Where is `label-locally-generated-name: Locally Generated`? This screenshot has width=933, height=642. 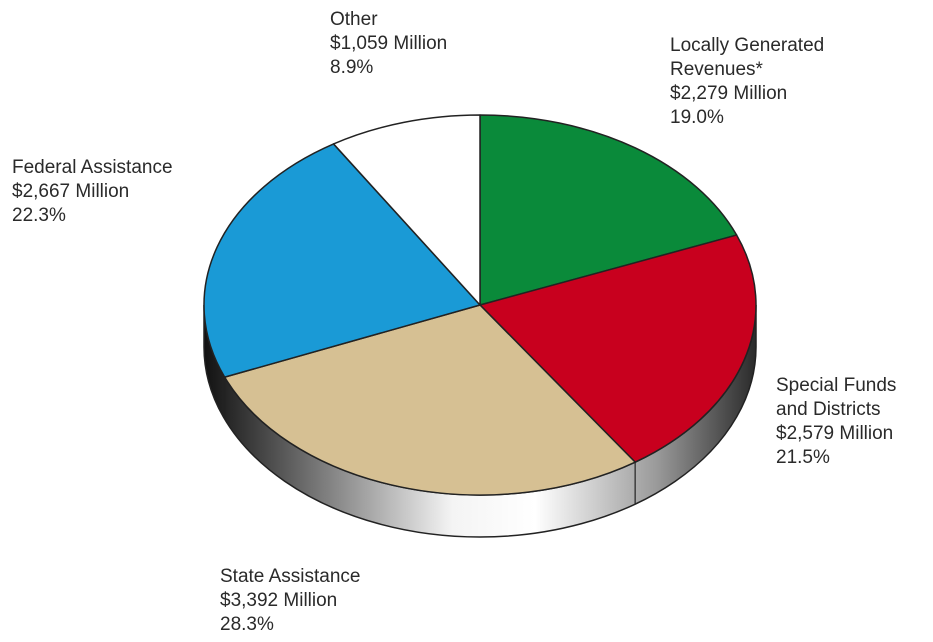 label-locally-generated-name: Locally Generated is located at coordinates (747, 45).